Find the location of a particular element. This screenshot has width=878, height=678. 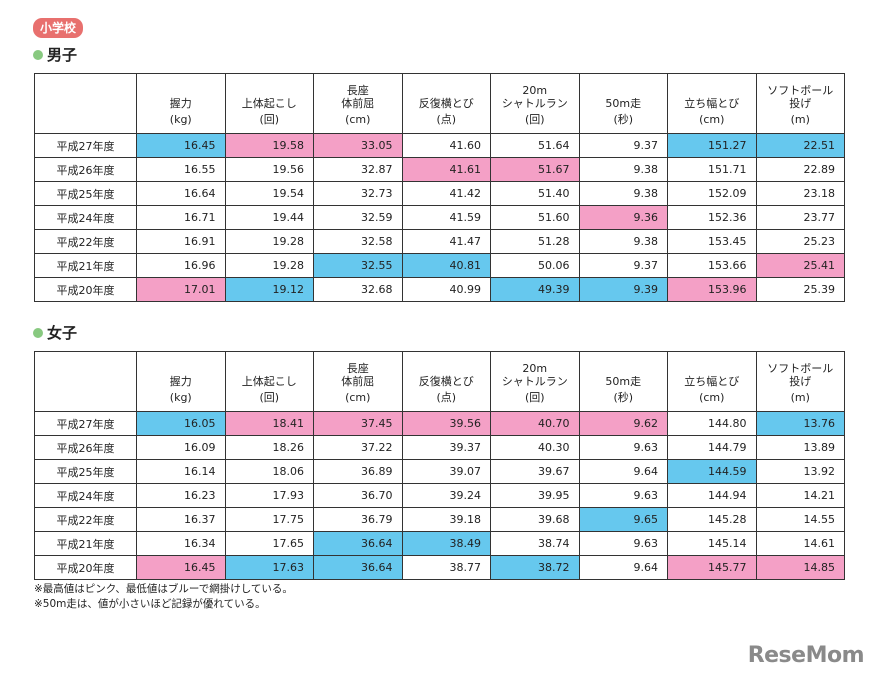

value-cell: 17.93 is located at coordinates (269, 495).